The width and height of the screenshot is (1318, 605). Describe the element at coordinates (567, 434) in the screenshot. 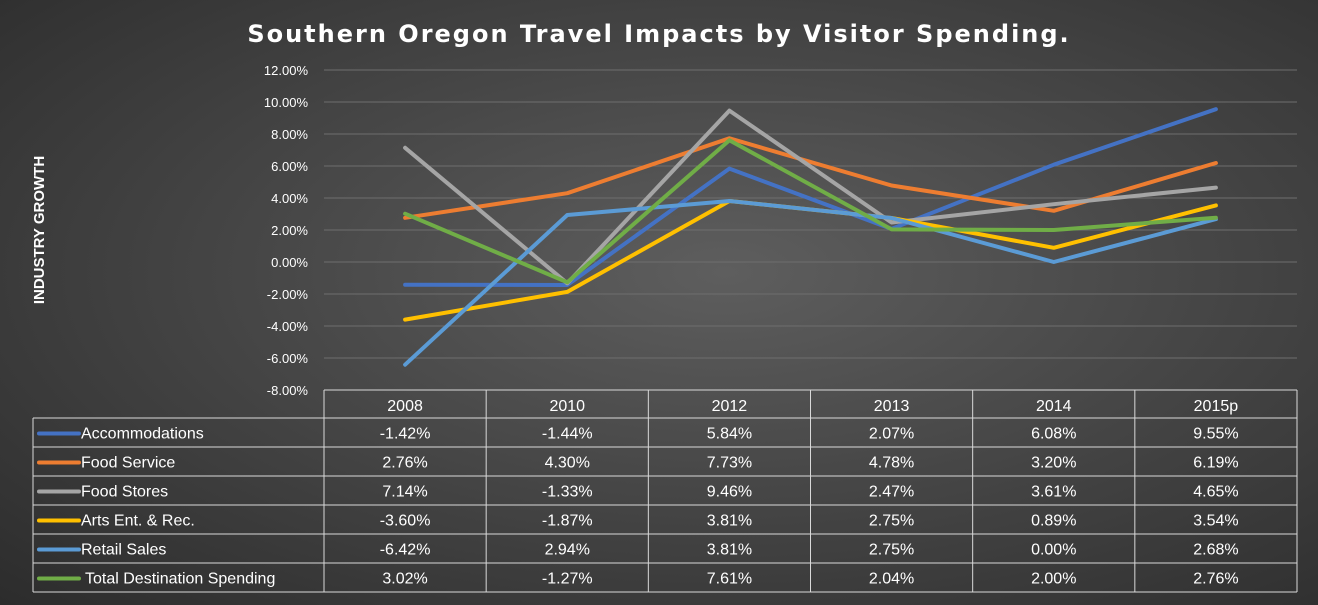

I see `data-label: -1.44%` at that location.